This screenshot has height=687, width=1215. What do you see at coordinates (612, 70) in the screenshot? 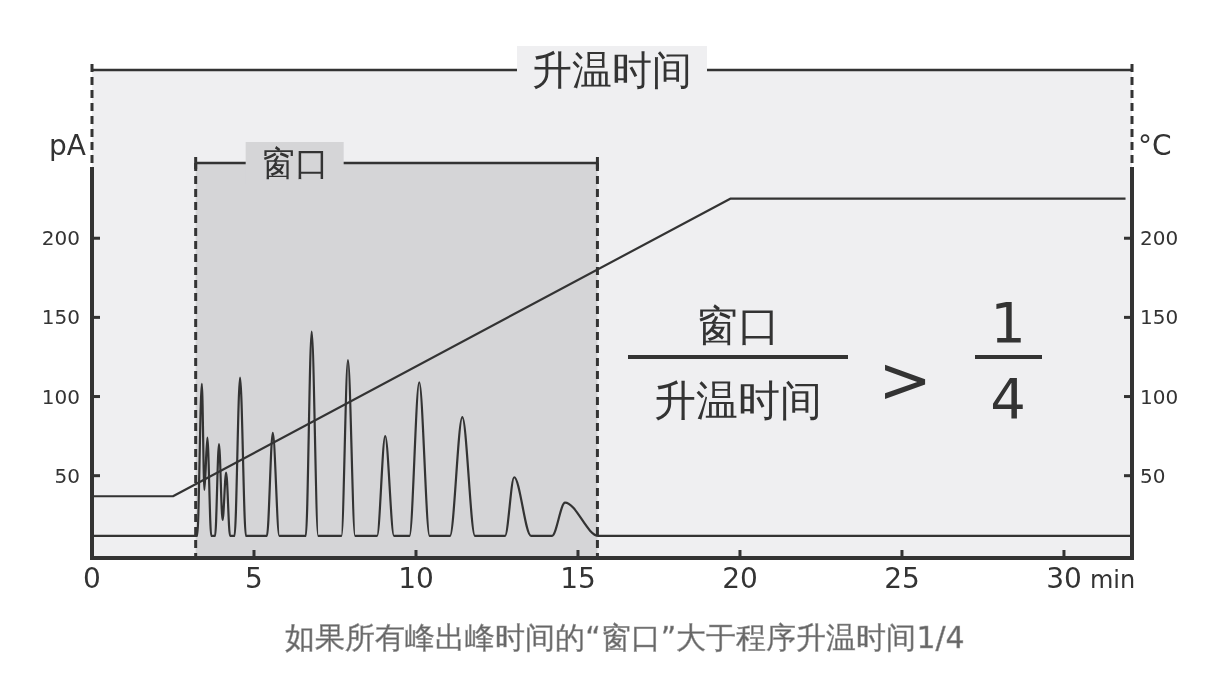
I see `band-label: 升温时间` at bounding box center [612, 70].